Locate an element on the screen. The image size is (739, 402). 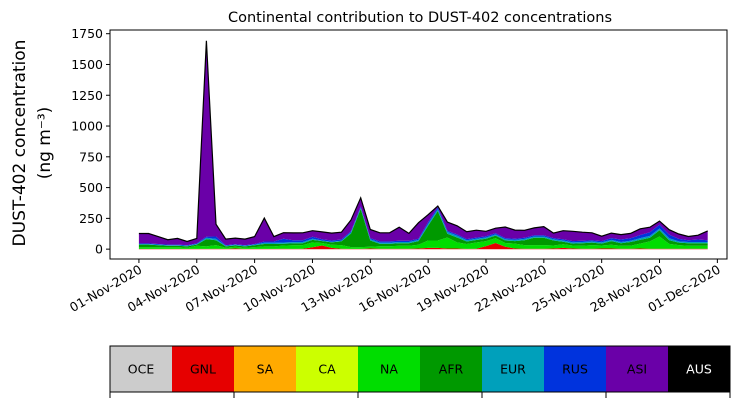
y-tick-label: 250 is located at coordinates (91, 218).